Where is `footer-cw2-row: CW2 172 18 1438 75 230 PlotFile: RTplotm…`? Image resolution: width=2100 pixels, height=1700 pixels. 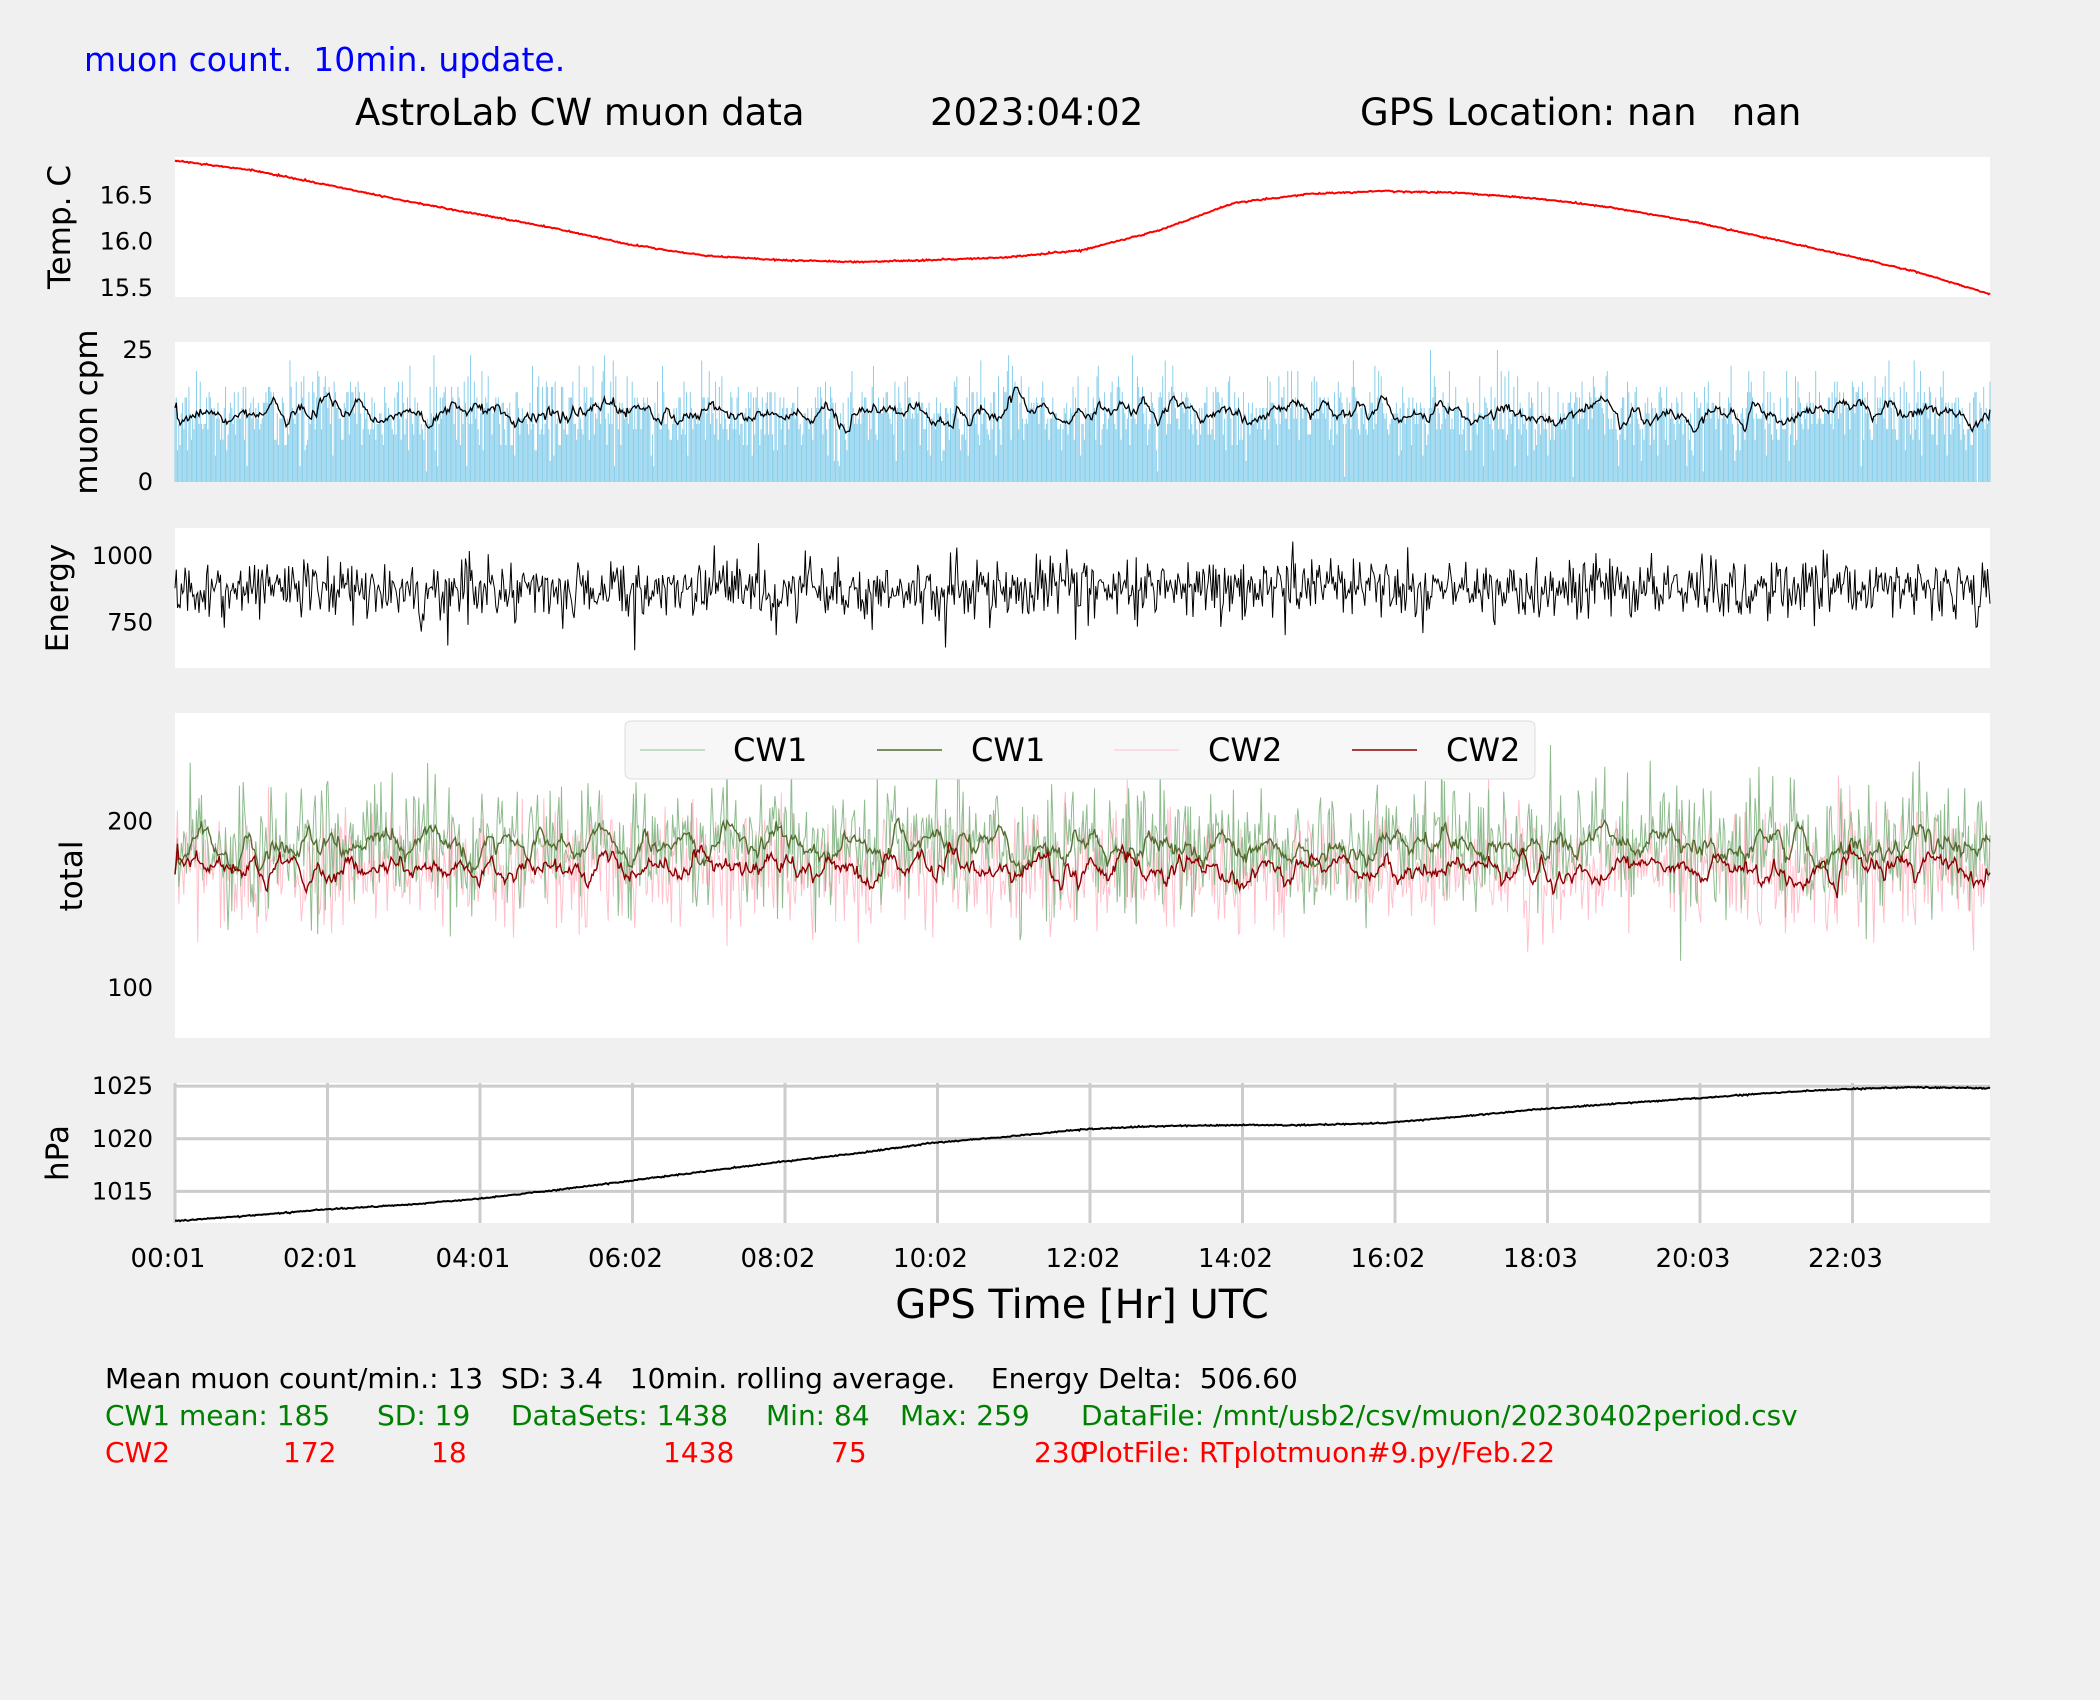
footer-cw2-row: CW2 172 18 1438 75 230 PlotFile: RTplotm… is located at coordinates (830, 1568).